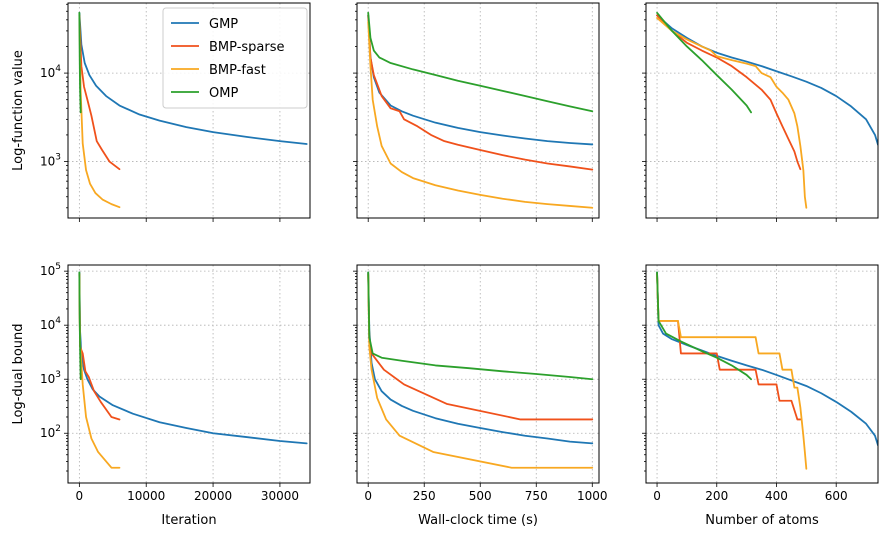 Image resolution: width=881 pixels, height=533 pixels. What do you see at coordinates (592, 496) in the screenshot?
I see `x-tick-label: 1000` at bounding box center [592, 496].